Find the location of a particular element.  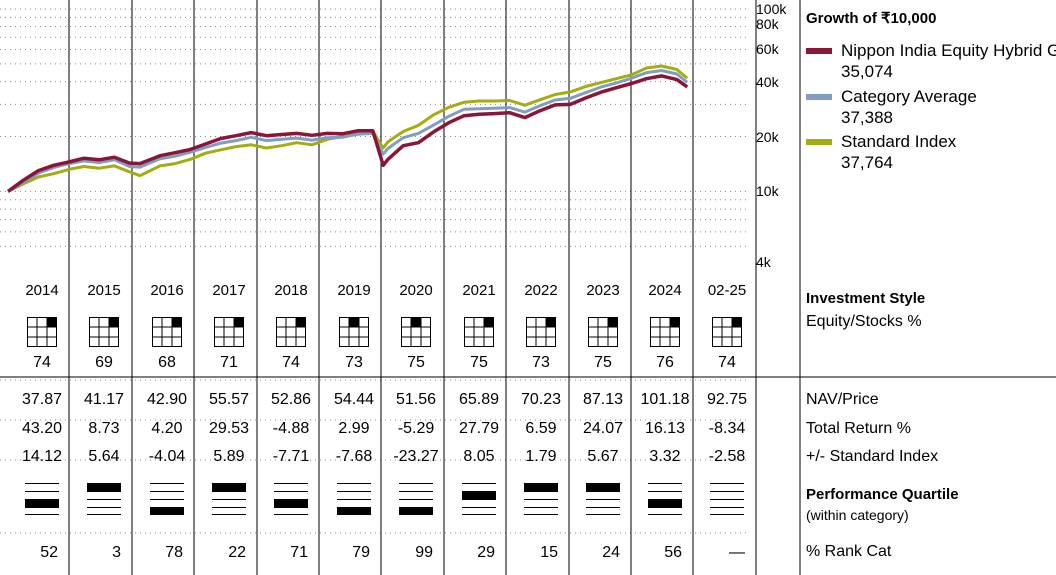

table-cell: 8.73 is located at coordinates (104, 428).